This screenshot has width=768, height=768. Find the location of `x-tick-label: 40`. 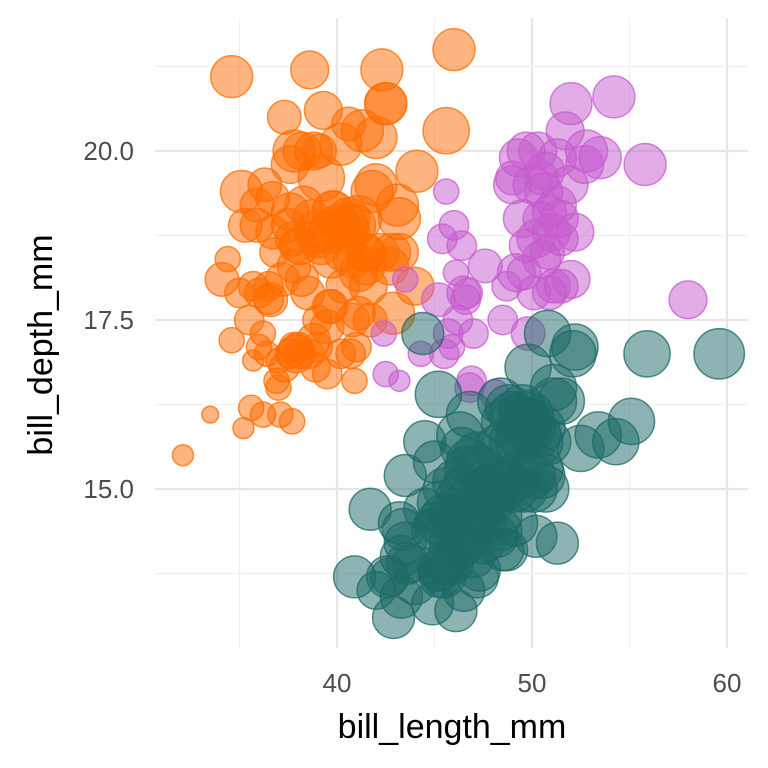

x-tick-label: 40 is located at coordinates (337, 683).